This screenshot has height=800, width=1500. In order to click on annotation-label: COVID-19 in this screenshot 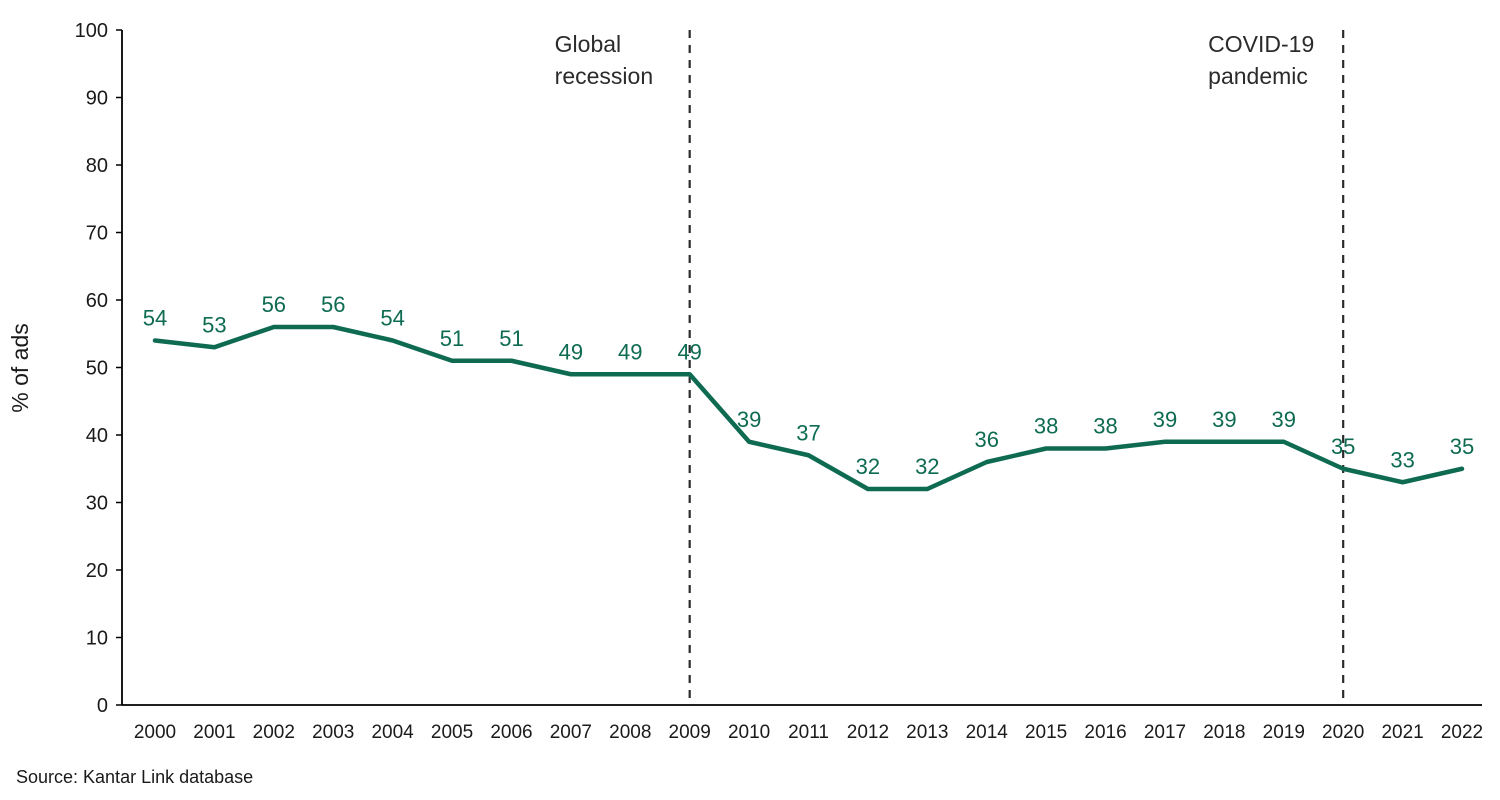, I will do `click(1261, 44)`.